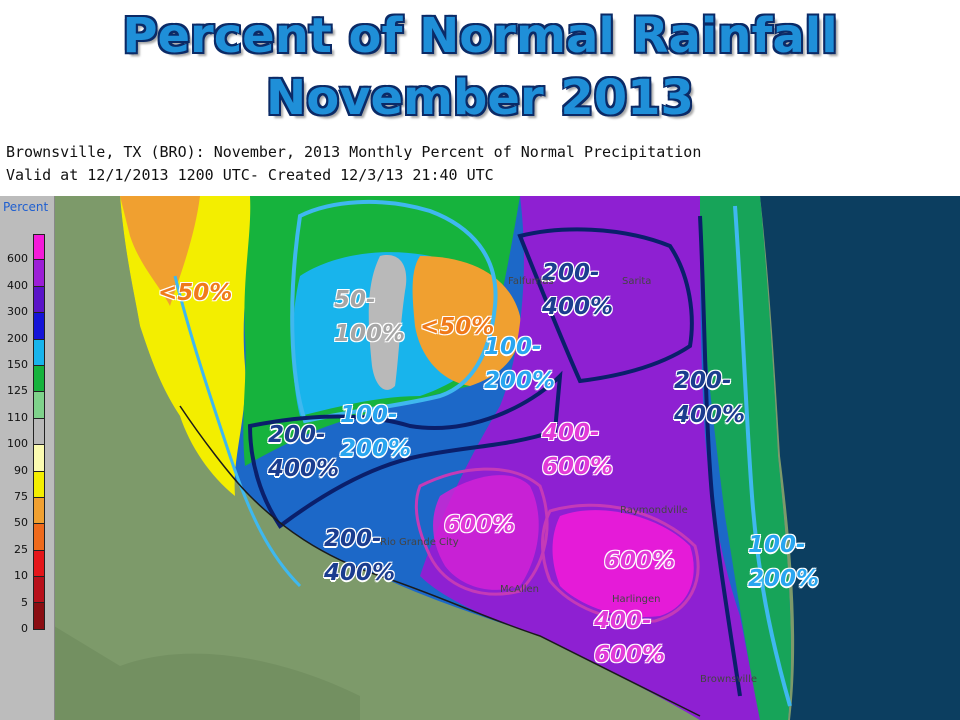 Image resolution: width=960 pixels, height=720 pixels. I want to click on annotation-100-200-central: 100- 200%, so click(520, 364).